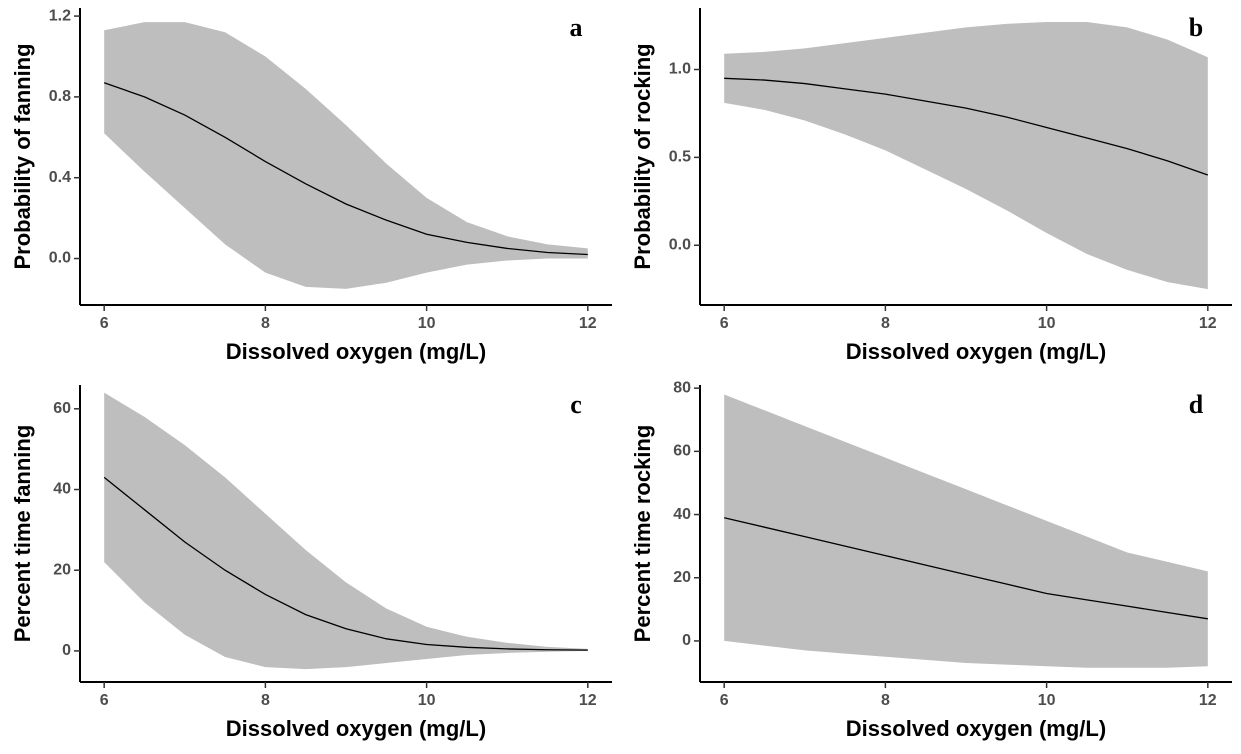  What do you see at coordinates (682, 387) in the screenshot?
I see `y-tick-label: 80` at bounding box center [682, 387].